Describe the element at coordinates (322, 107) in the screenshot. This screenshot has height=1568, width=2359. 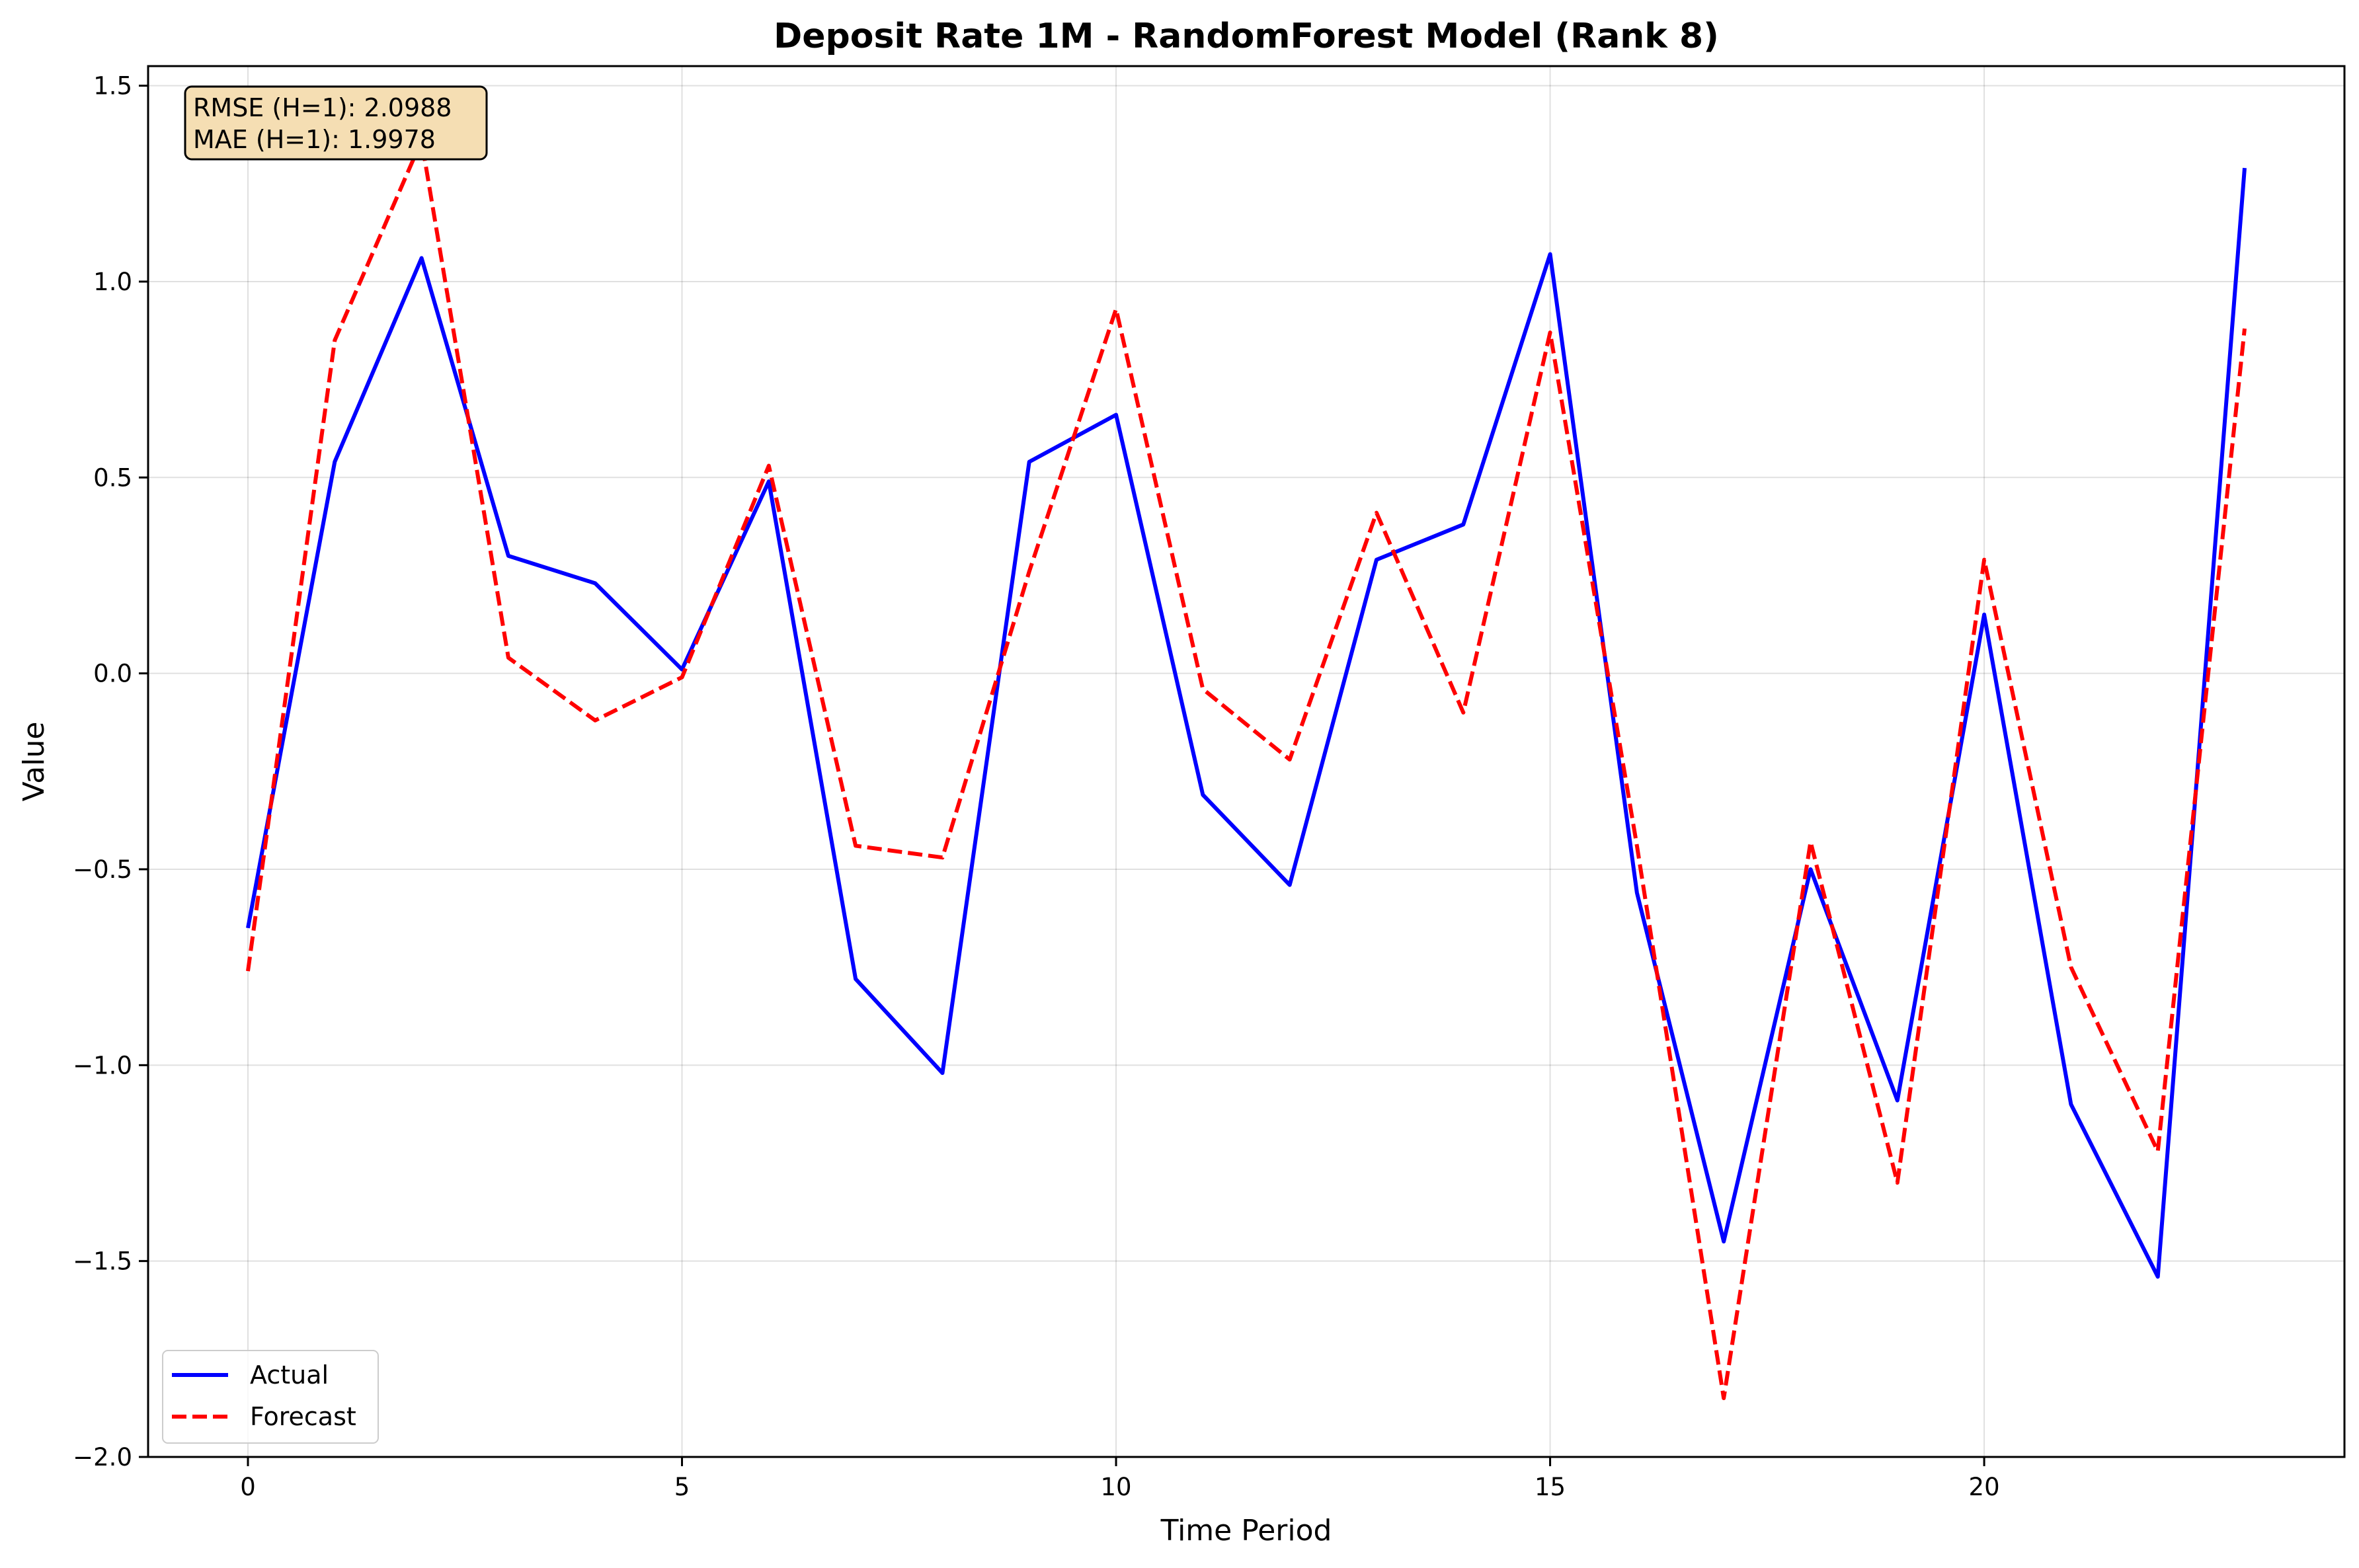
I see `rmse-text: RMSE (H=1): 2.0988` at that location.